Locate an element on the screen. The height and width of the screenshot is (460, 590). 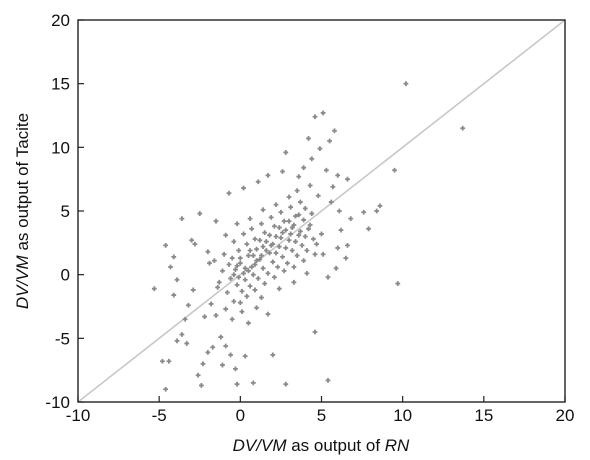
x-tick-label: -10 is located at coordinates (78, 415).